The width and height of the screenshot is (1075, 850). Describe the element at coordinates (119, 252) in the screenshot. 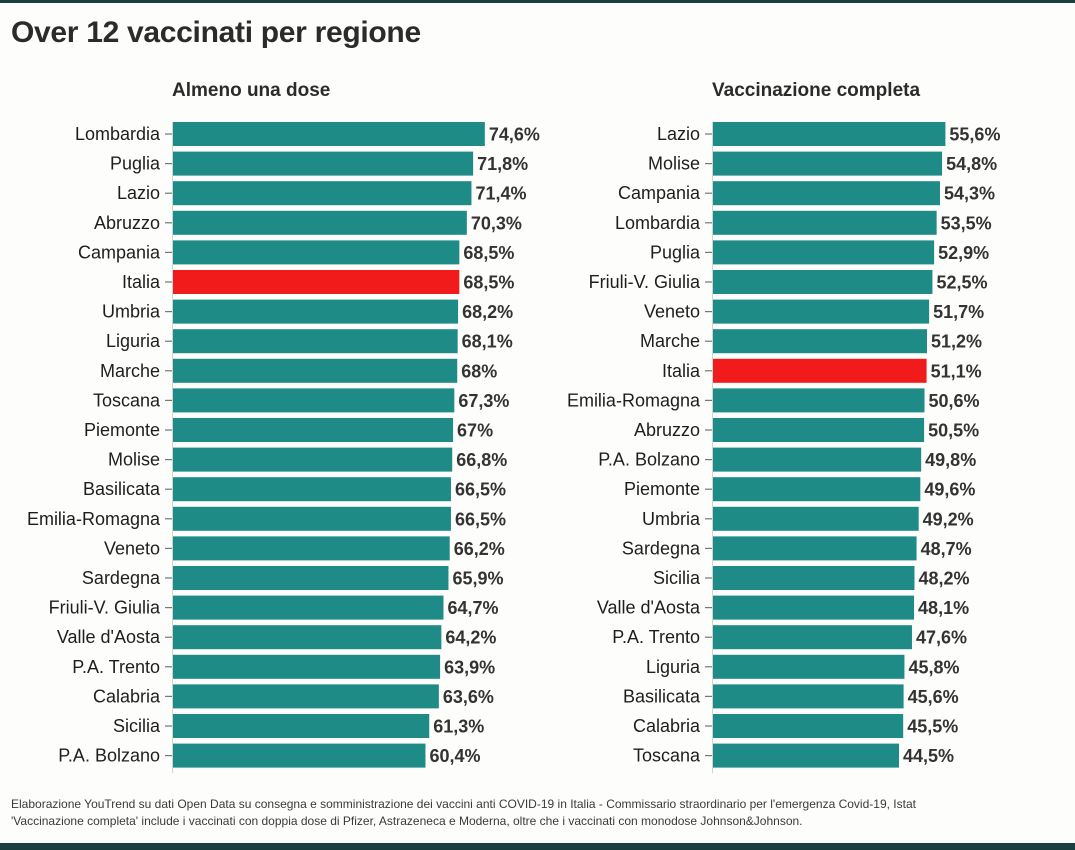

I see `category-label-campania: Campania` at that location.